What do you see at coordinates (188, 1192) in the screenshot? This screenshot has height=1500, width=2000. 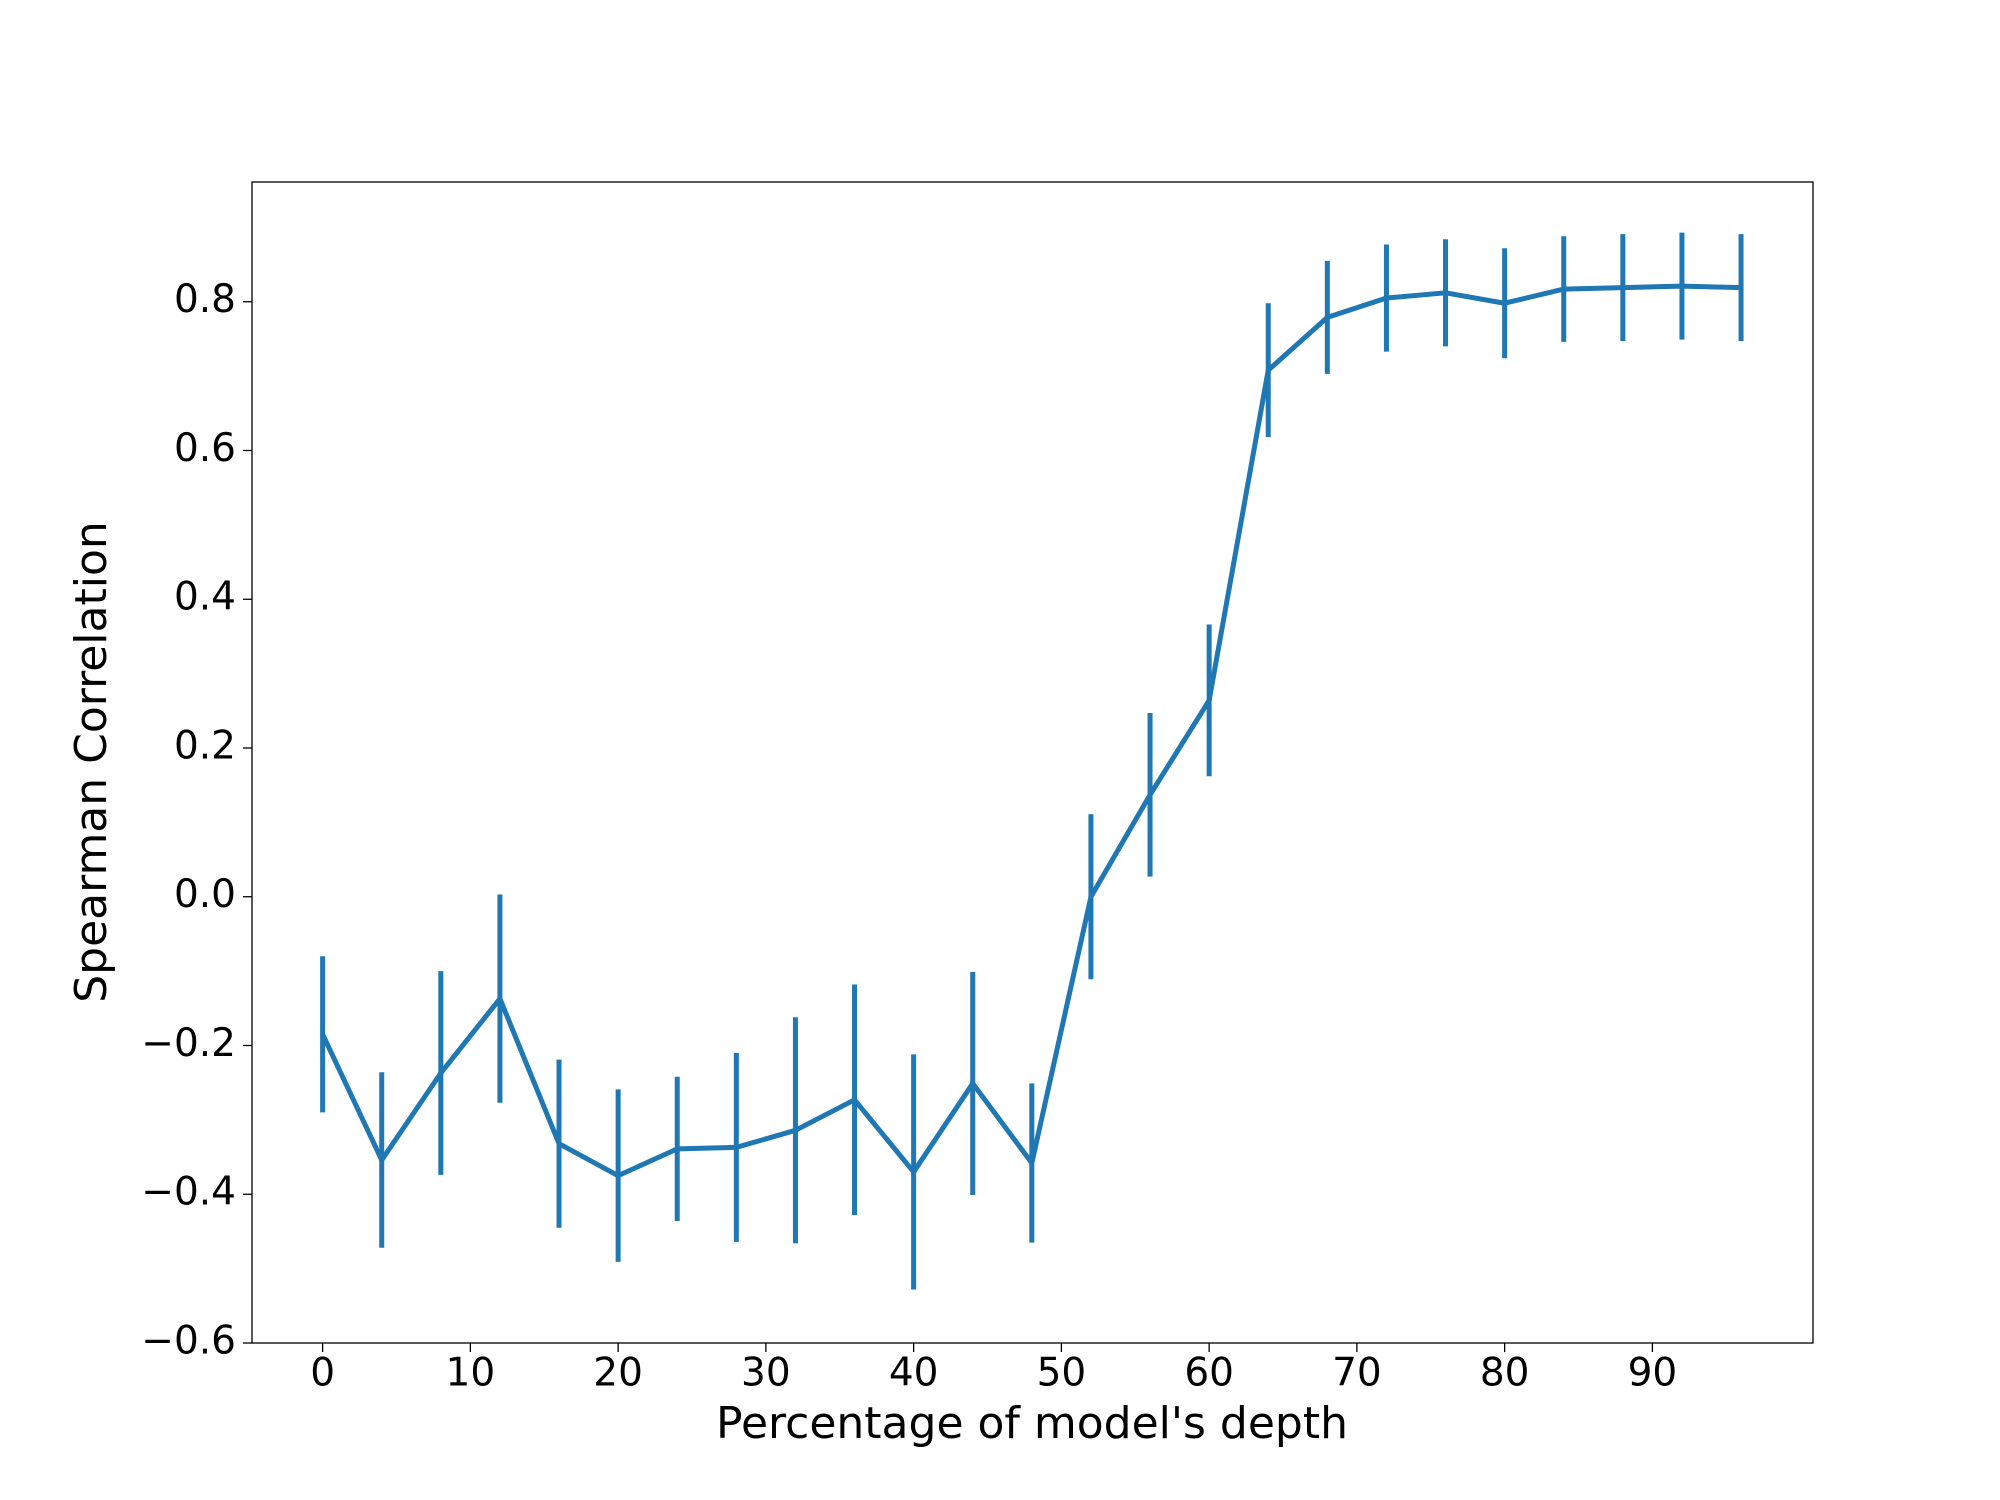 I see `y-tick-label: −0.4` at bounding box center [188, 1192].